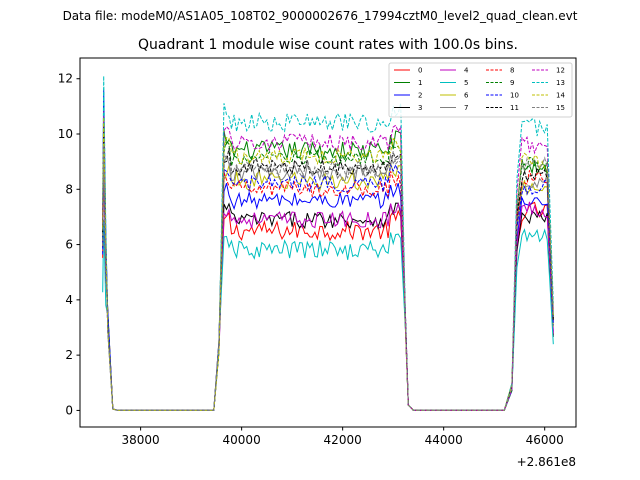  Describe the element at coordinates (69, 410) in the screenshot. I see `y-tick-label: 0` at that location.